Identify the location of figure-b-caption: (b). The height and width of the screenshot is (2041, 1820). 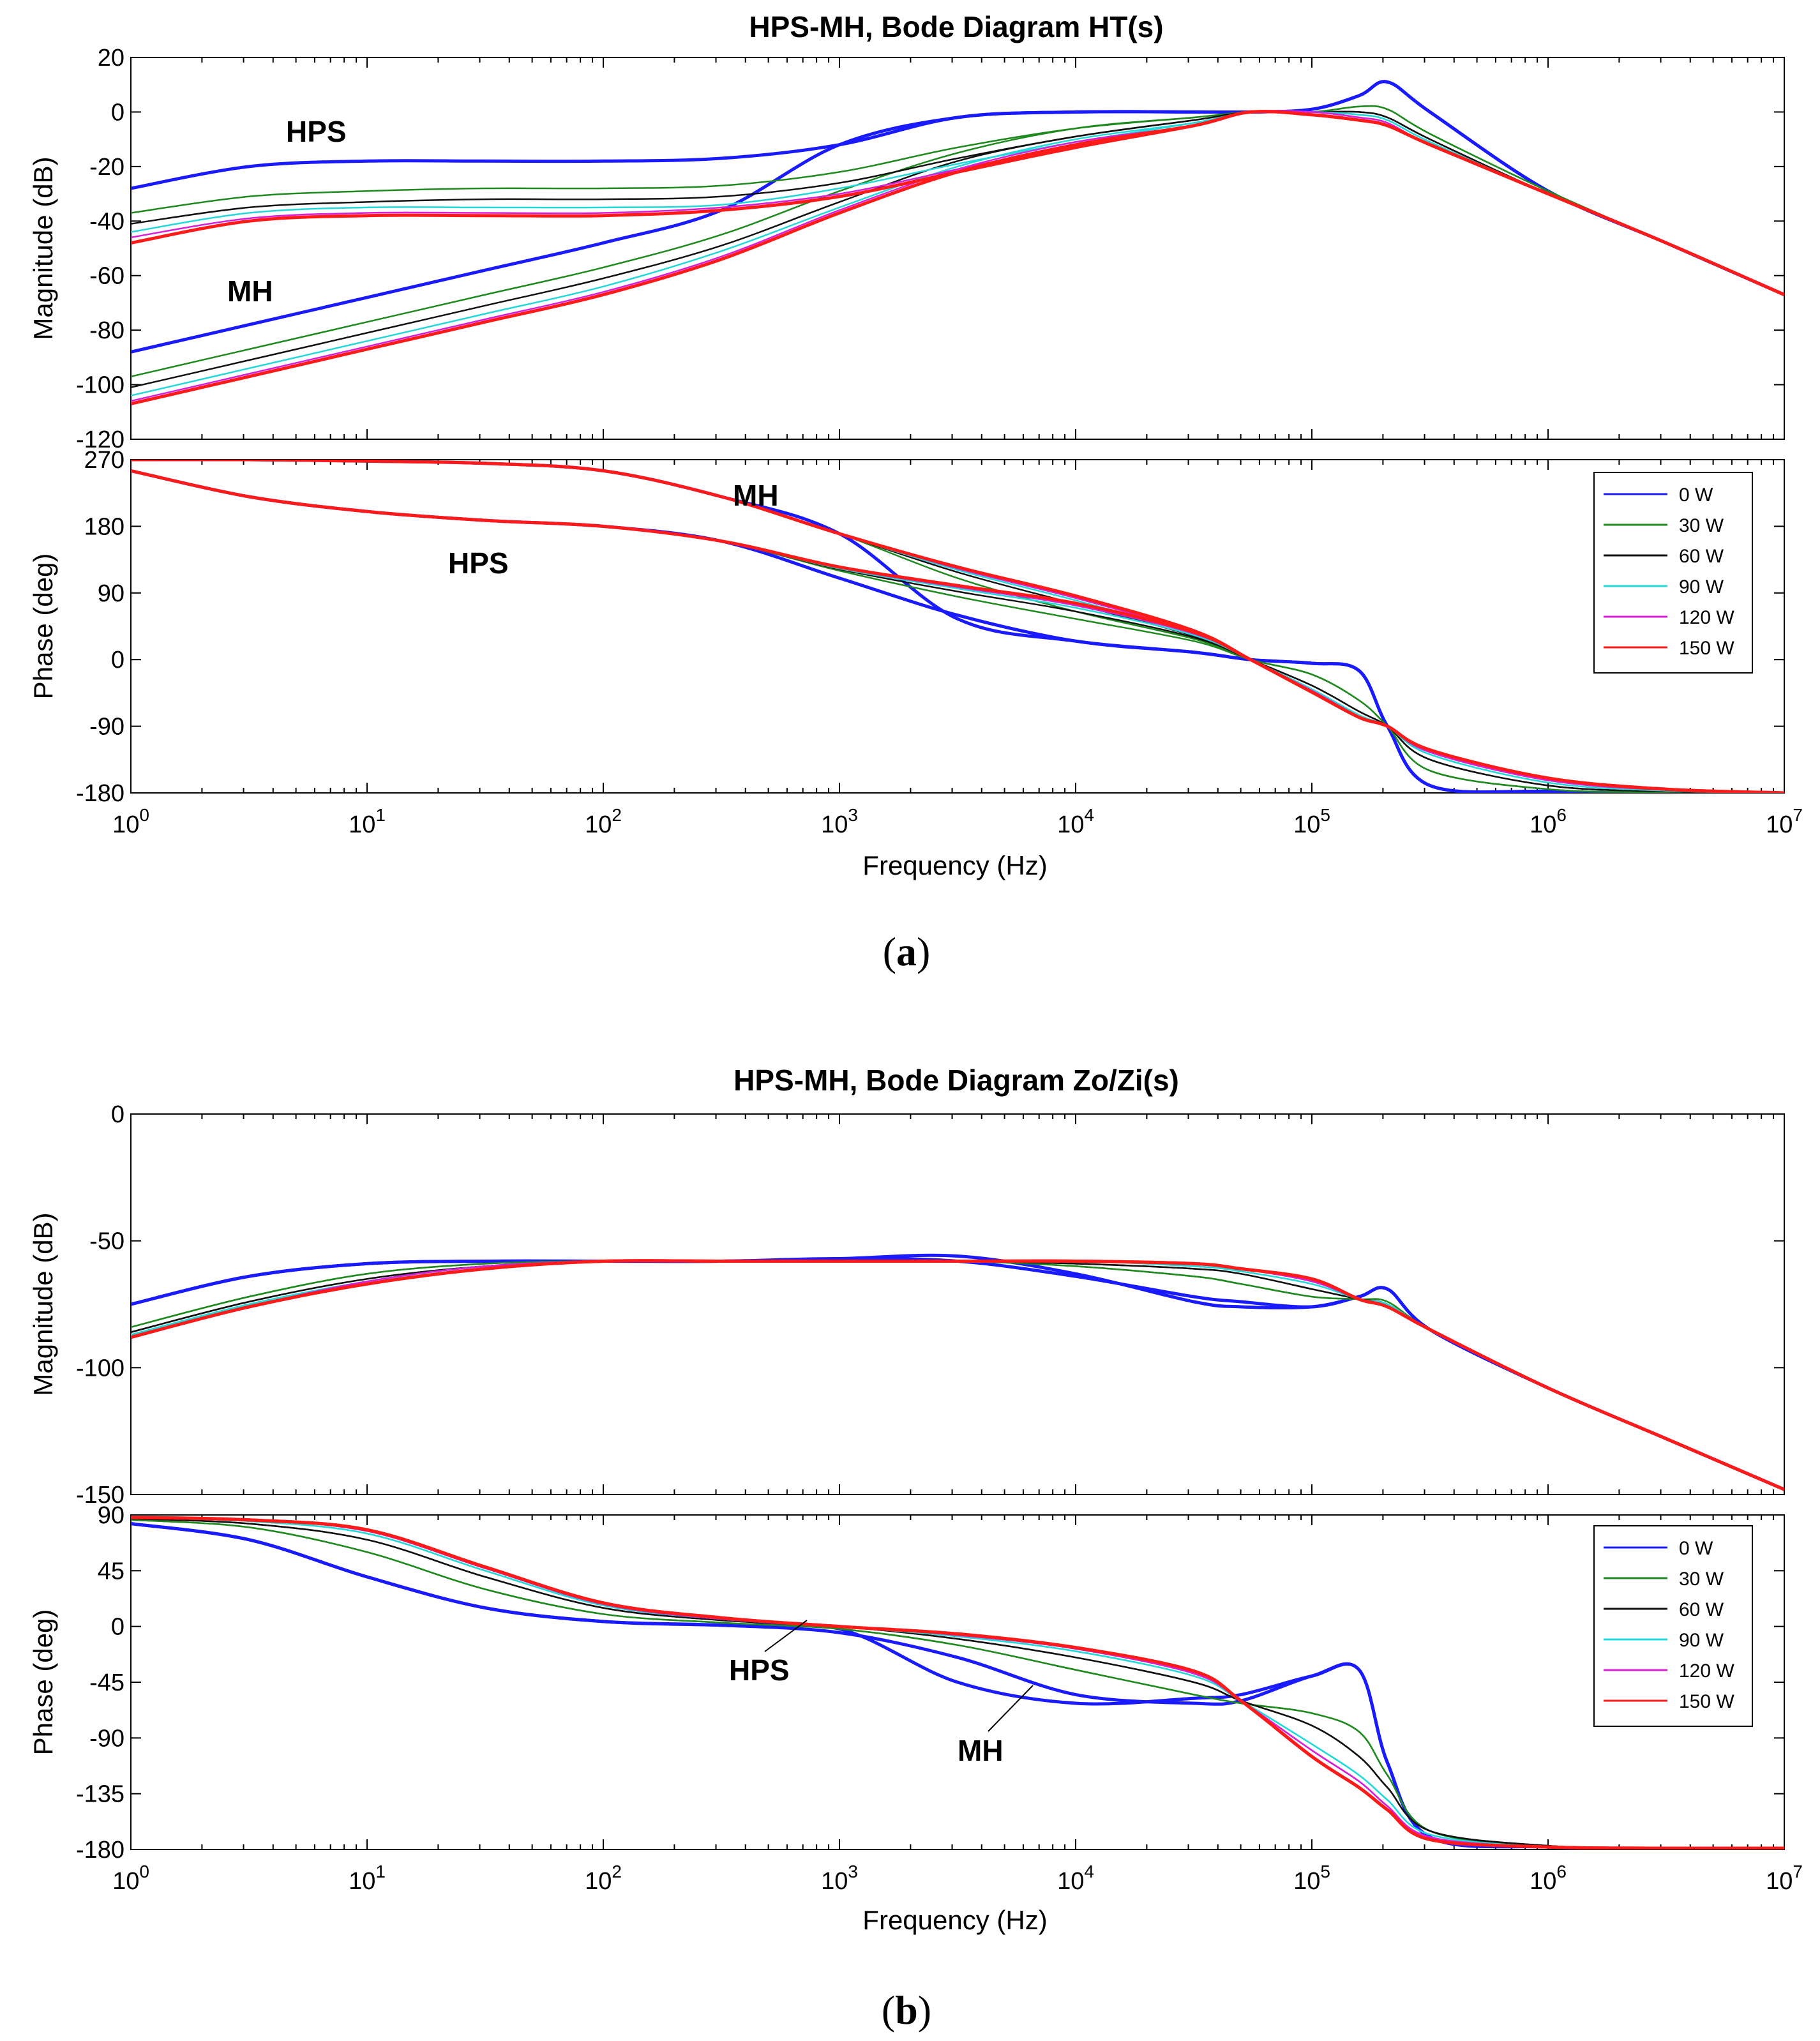
(906, 2010).